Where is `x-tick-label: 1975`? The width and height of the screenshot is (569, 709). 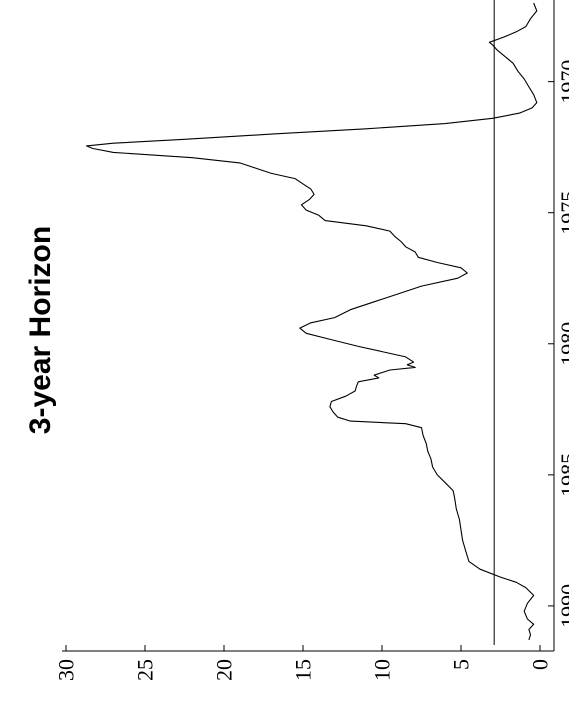 x-tick-label: 1975 is located at coordinates (562, 213).